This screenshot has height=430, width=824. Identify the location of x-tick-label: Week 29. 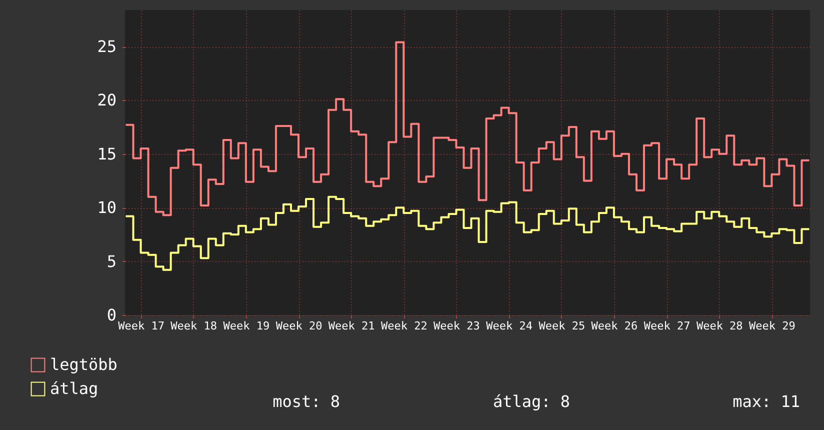
(772, 326).